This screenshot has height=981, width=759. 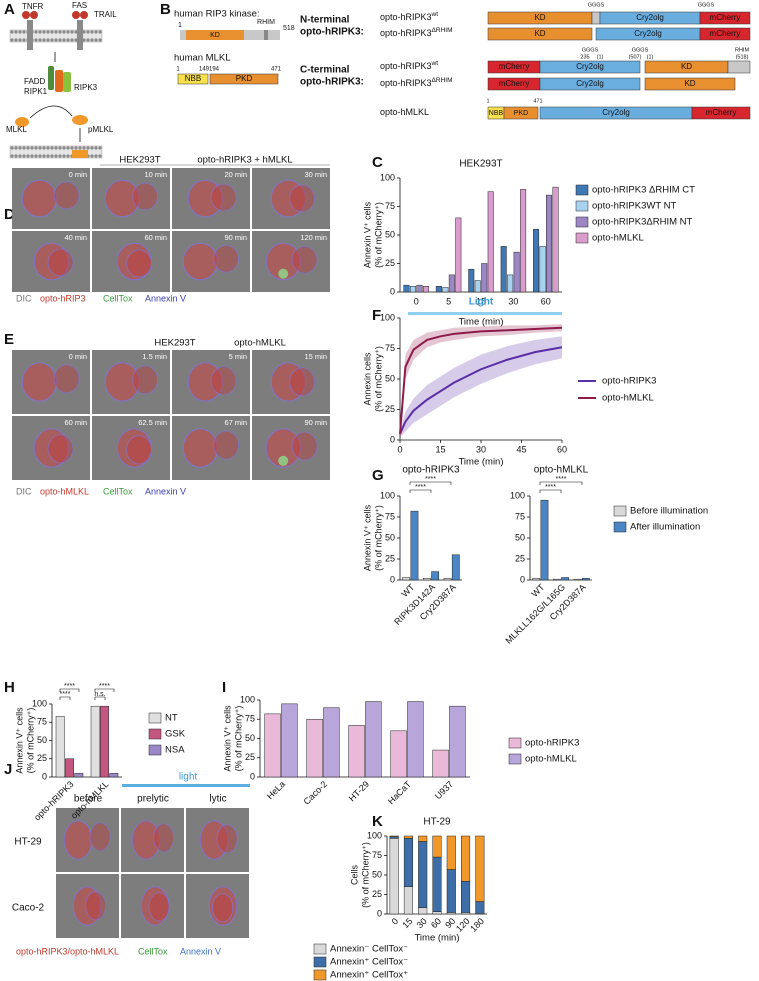 What do you see at coordinates (235, 237) in the screenshot?
I see `time-label: 90 min` at bounding box center [235, 237].